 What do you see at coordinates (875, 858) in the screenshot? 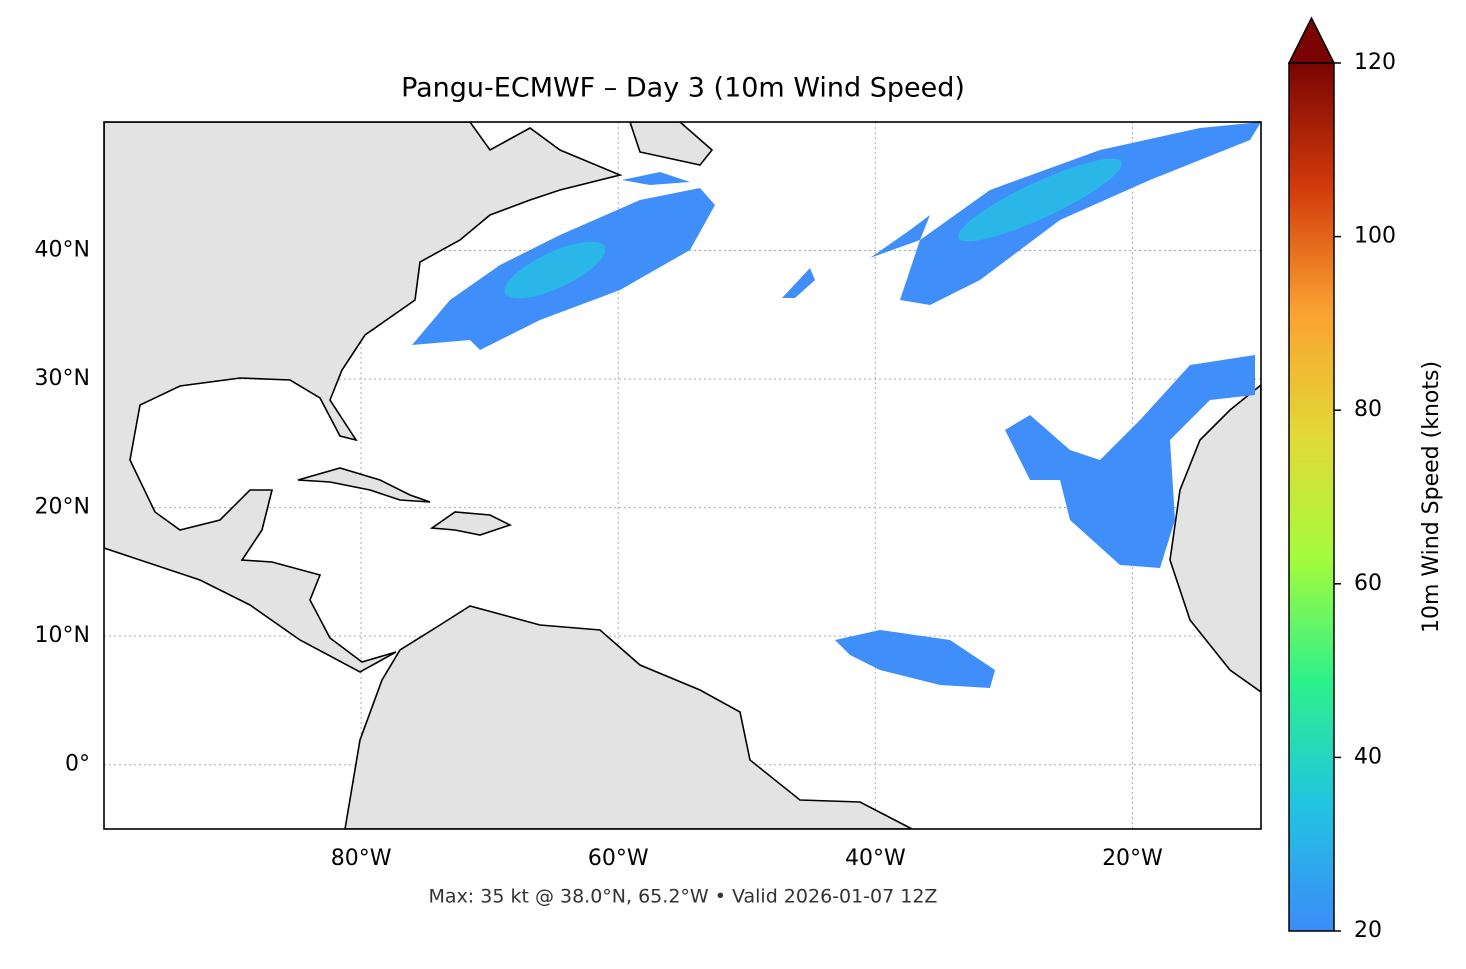
I see `x-tick-label: 40°W` at bounding box center [875, 858].